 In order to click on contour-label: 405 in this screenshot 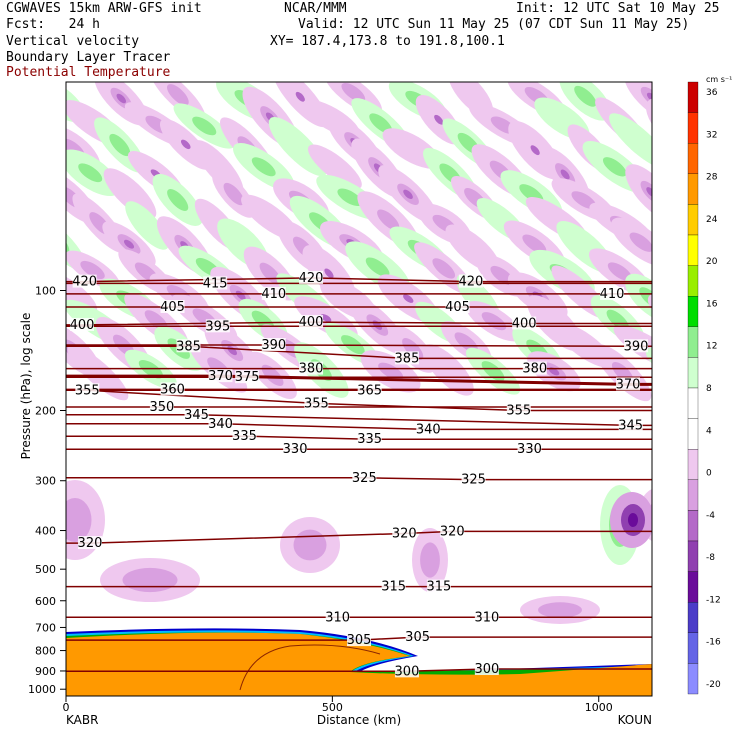, I will do `click(172, 307)`.